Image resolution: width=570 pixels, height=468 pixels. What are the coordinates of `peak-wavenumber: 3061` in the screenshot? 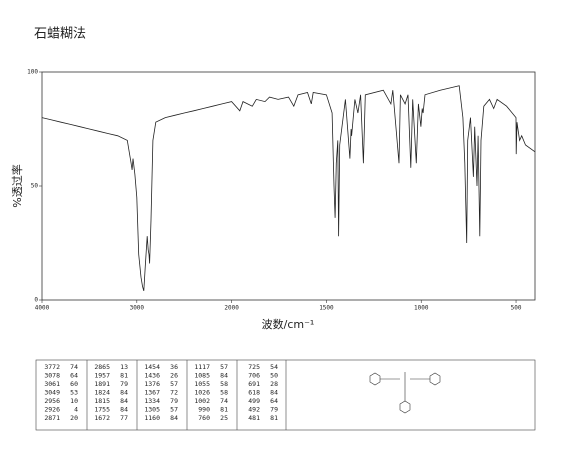 It's located at (52, 384).